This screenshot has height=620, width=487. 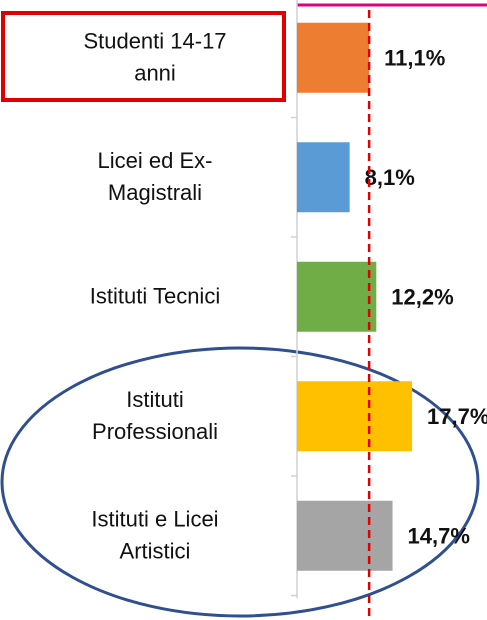 I want to click on category-label: Istituti e Licei, so click(x=154, y=519).